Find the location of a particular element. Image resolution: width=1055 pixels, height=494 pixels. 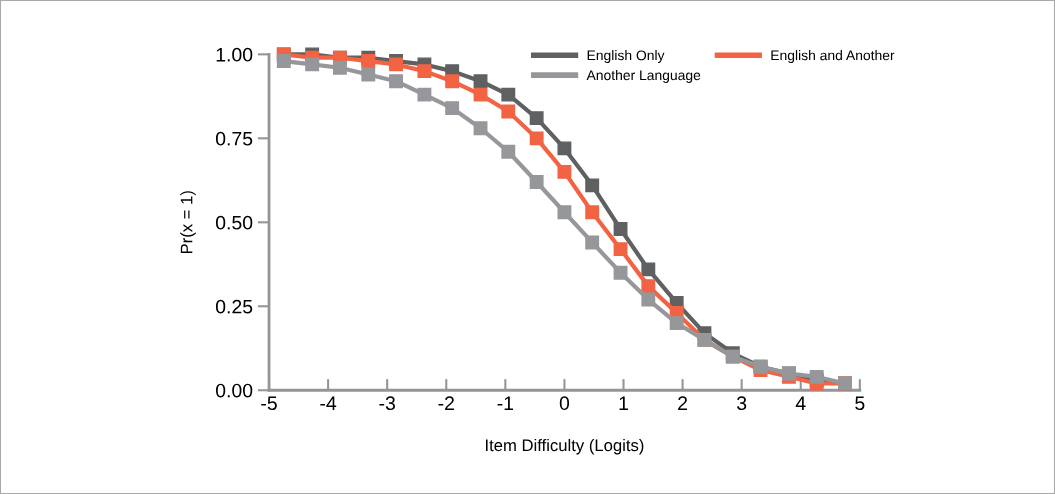

x-tick-label: -4 is located at coordinates (328, 403).